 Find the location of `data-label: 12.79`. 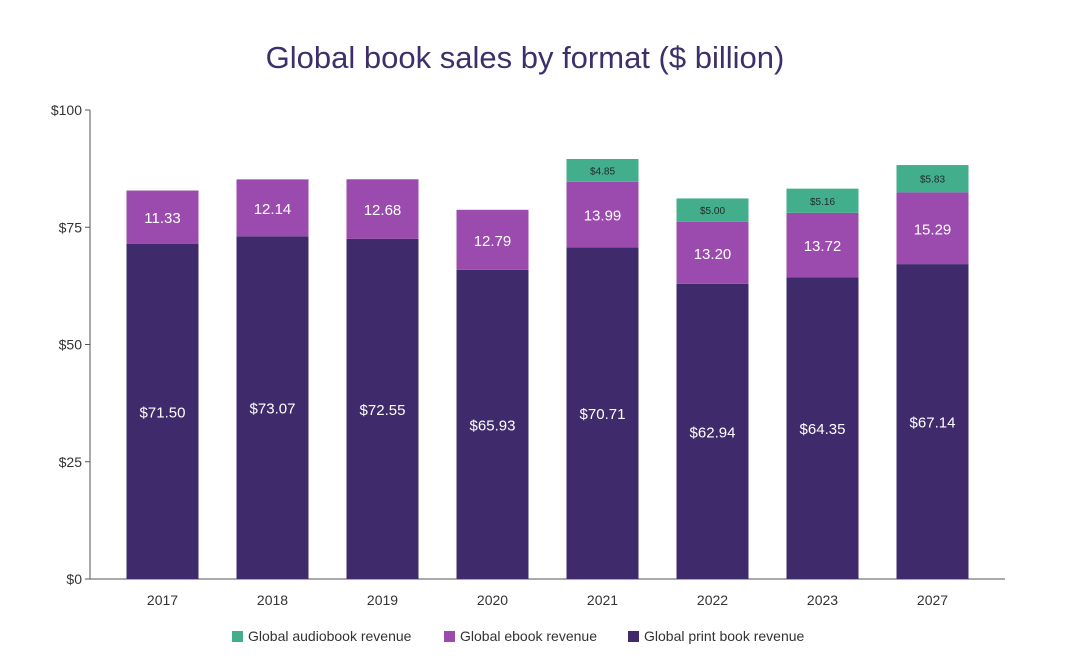

data-label: 12.79 is located at coordinates (493, 241).